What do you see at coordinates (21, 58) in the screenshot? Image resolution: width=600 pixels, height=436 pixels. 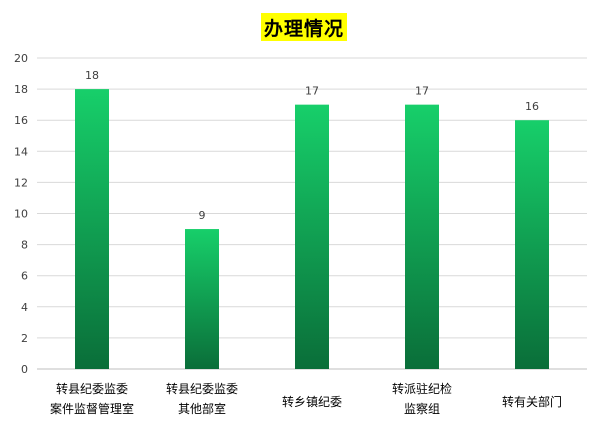 I see `y-tick-label: 20` at bounding box center [21, 58].